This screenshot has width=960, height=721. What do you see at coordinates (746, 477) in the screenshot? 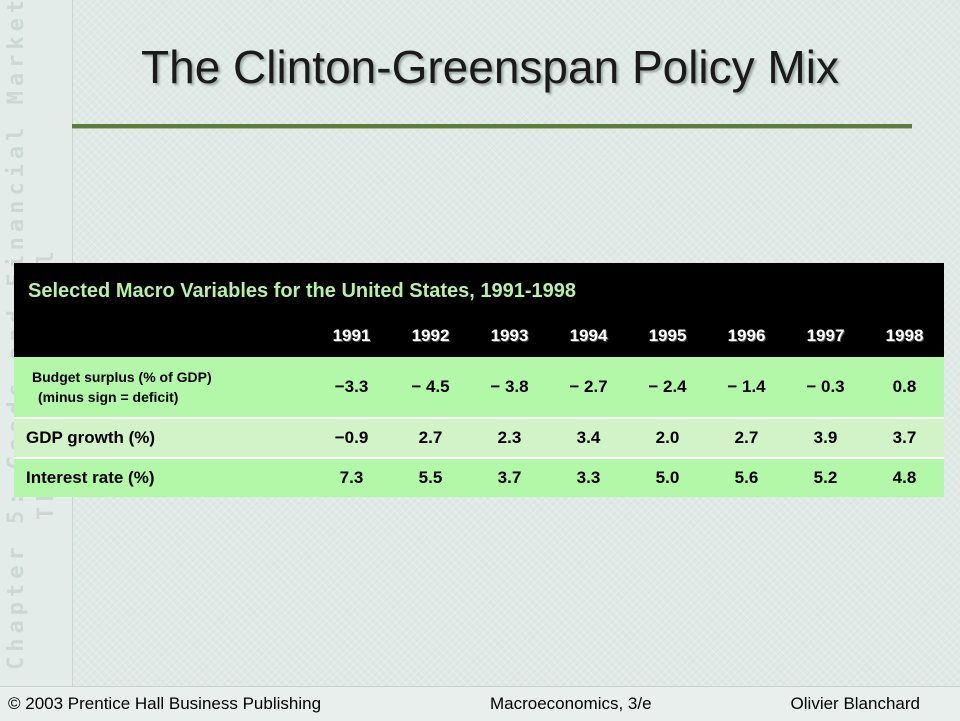
I see `table-cell: 5.6` at bounding box center [746, 477].